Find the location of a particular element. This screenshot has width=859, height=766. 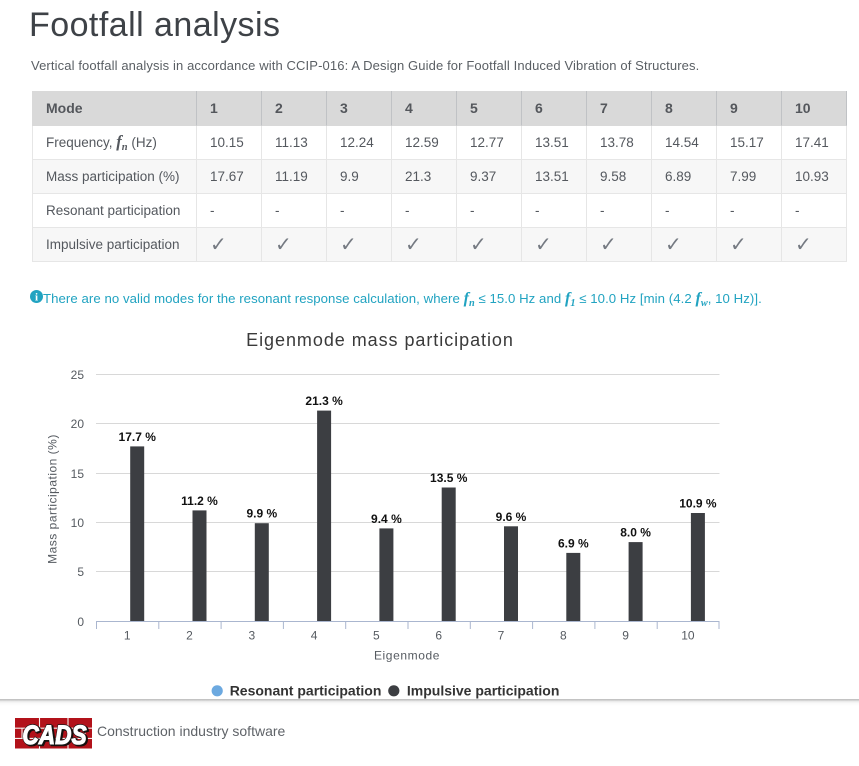

svg-text: 9.4 % is located at coordinates (386, 519).